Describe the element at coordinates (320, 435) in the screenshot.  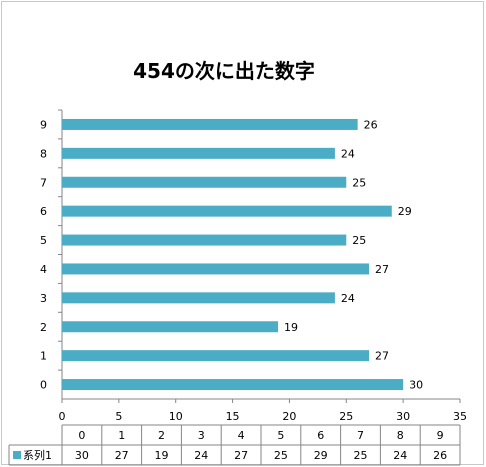
I see `table-header-6: 6` at that location.